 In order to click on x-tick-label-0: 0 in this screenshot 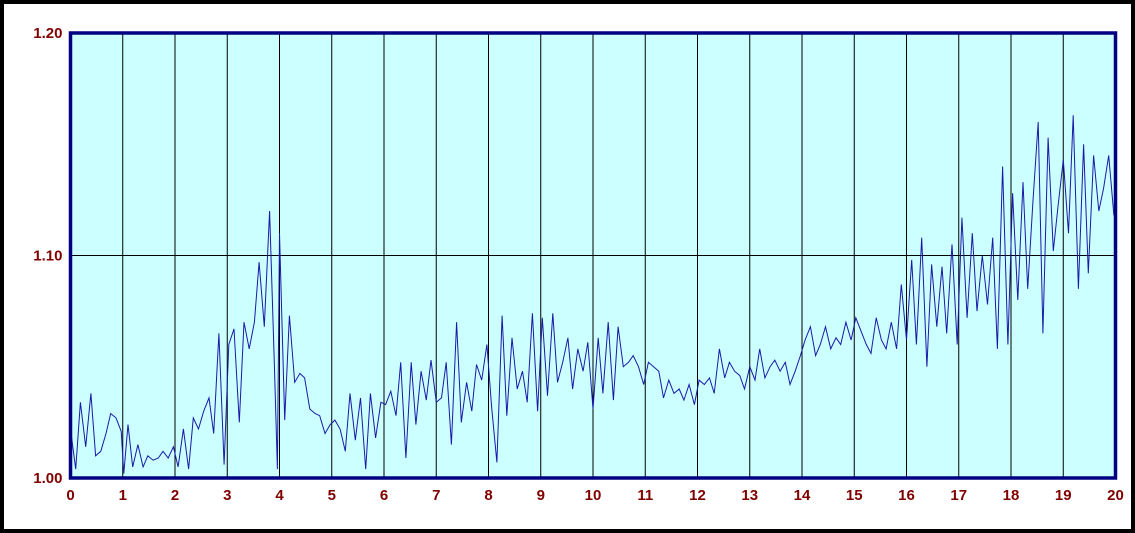, I will do `click(70, 495)`.